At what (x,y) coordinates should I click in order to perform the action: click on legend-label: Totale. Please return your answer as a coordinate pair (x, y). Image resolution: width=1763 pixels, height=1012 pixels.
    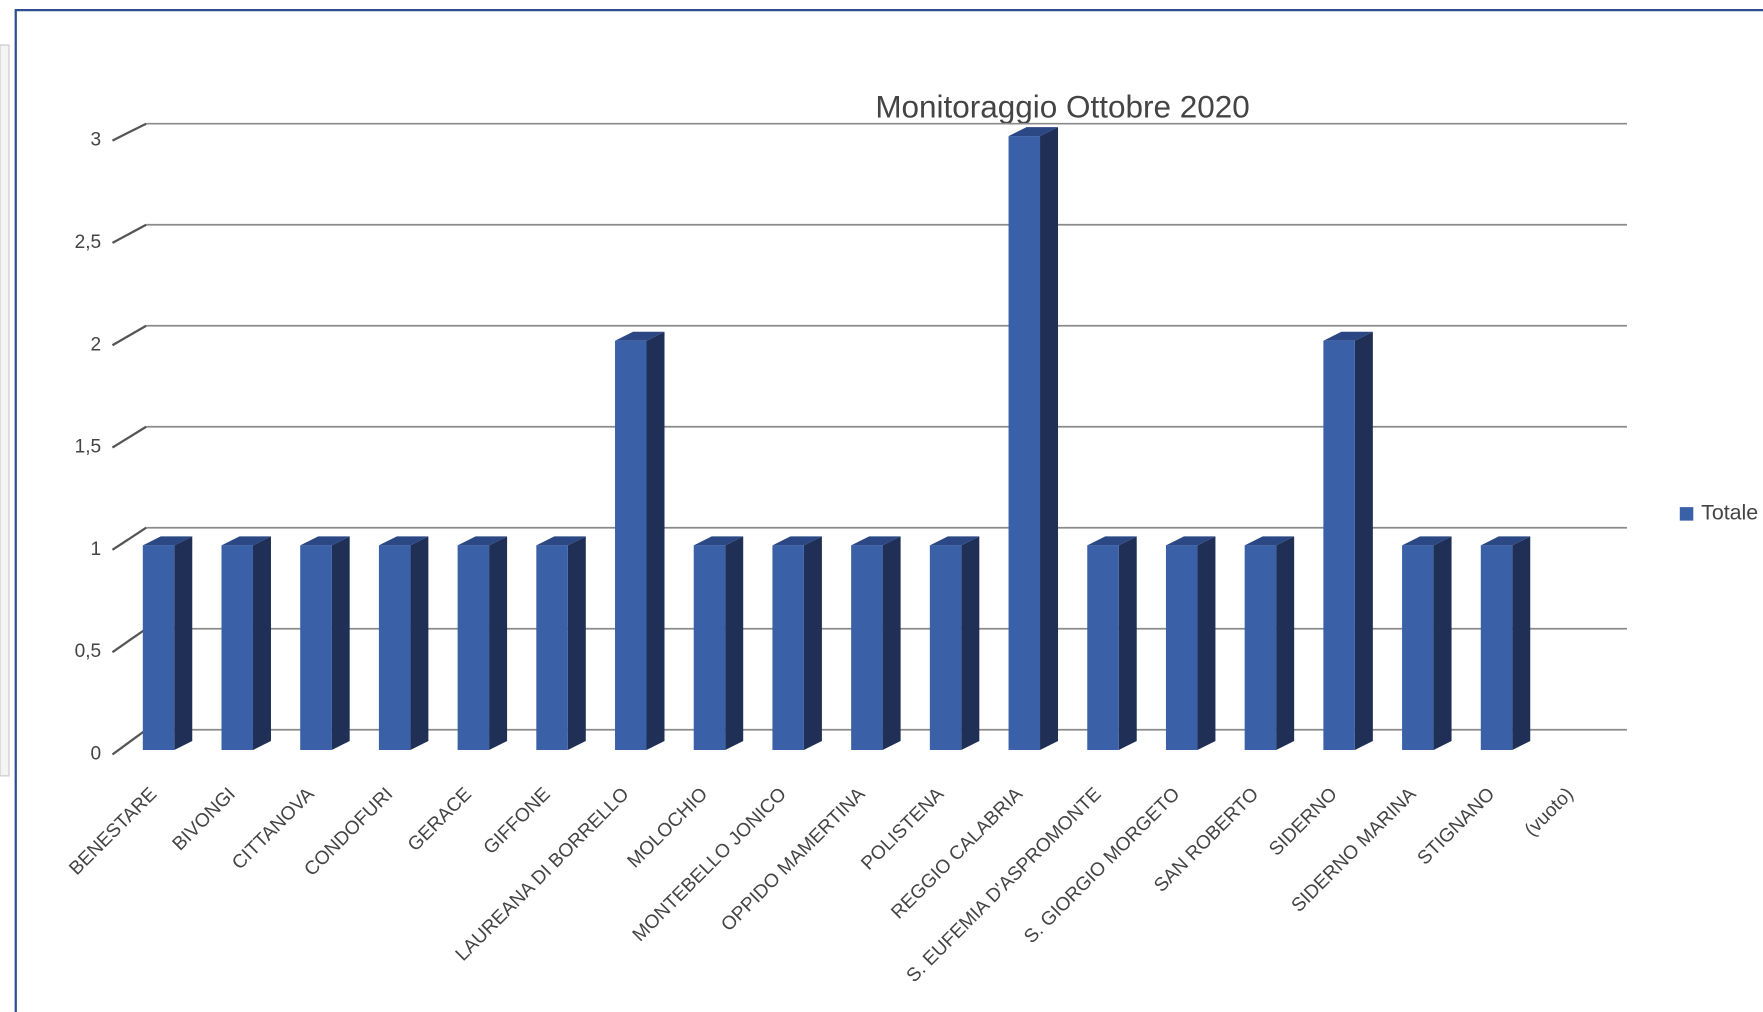
    Looking at the image, I should click on (1729, 513).